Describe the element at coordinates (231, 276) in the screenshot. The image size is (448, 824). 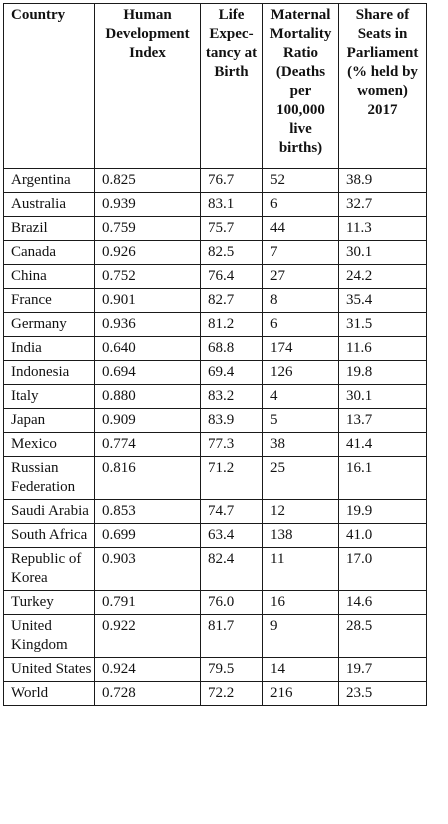
I see `life-expectancy-cell: 76.4` at that location.